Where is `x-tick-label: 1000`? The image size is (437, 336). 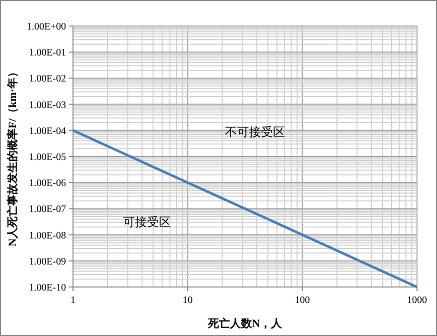 x-tick-label: 1000 is located at coordinates (417, 300).